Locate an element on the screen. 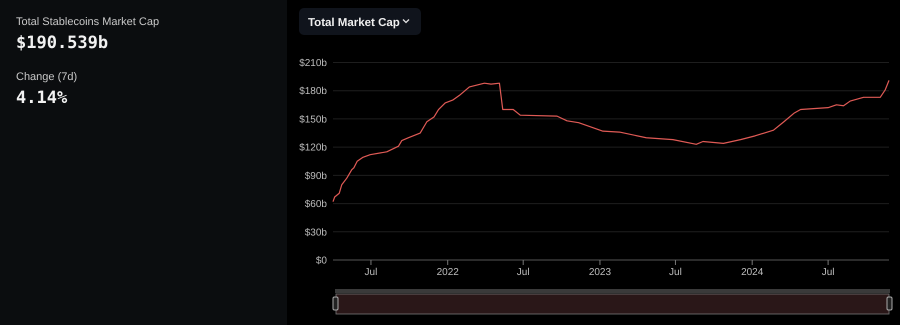  chart-title: Total Market Cap is located at coordinates (354, 23).